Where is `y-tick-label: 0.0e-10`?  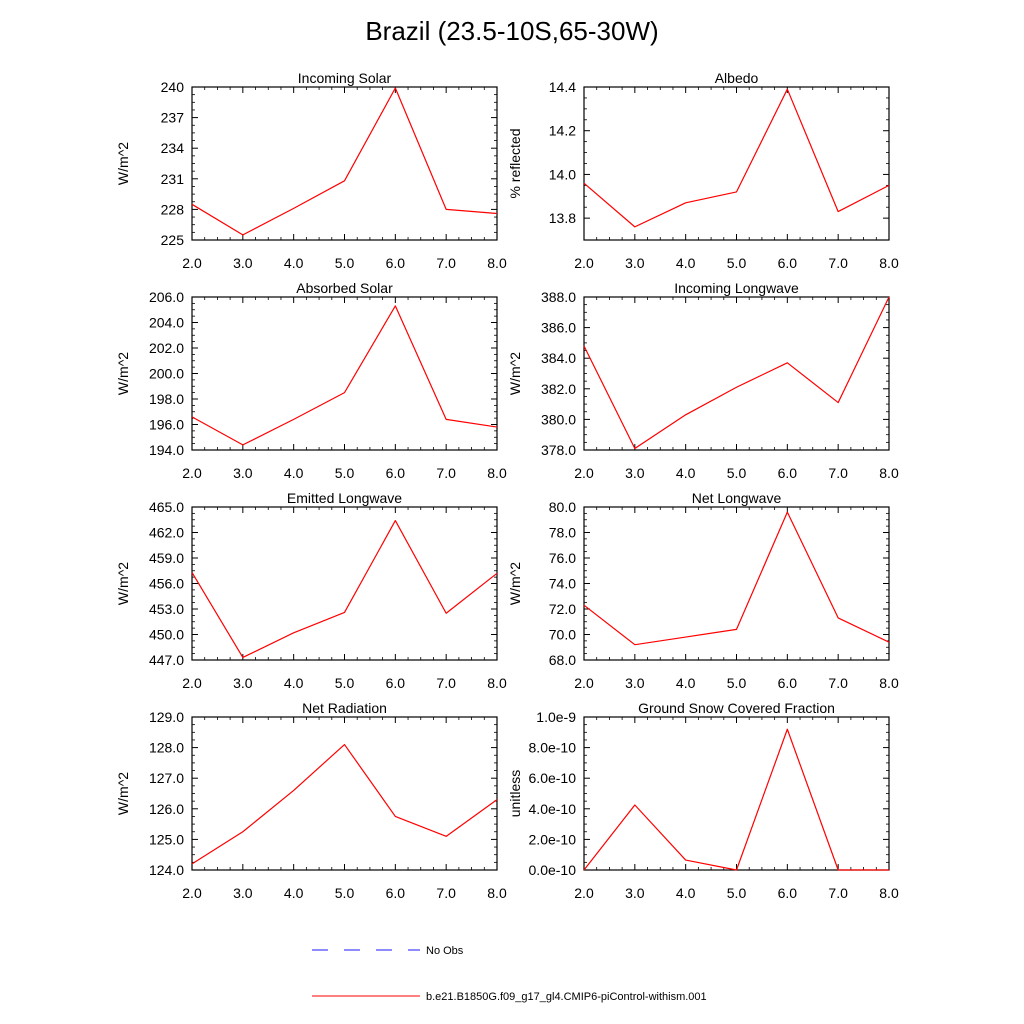
y-tick-label: 0.0e-10 is located at coordinates (553, 870).